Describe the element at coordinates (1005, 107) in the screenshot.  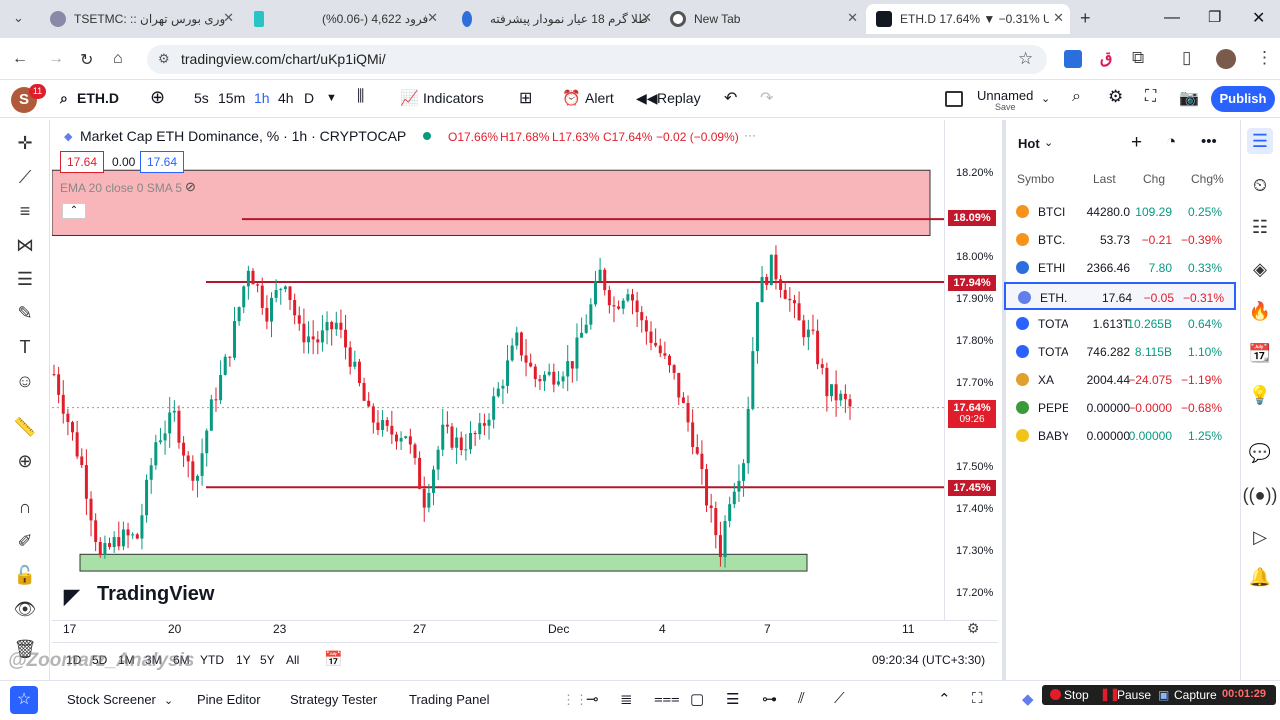
I see `layout-save-label: Save` at that location.